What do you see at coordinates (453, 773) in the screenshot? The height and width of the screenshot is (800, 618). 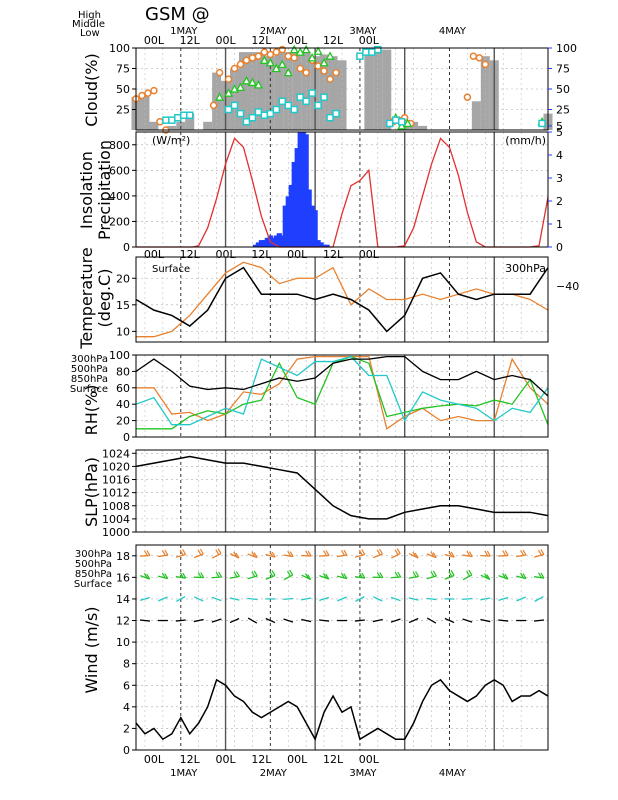 I see `bottom-day-label: 4MAY` at bounding box center [453, 773].